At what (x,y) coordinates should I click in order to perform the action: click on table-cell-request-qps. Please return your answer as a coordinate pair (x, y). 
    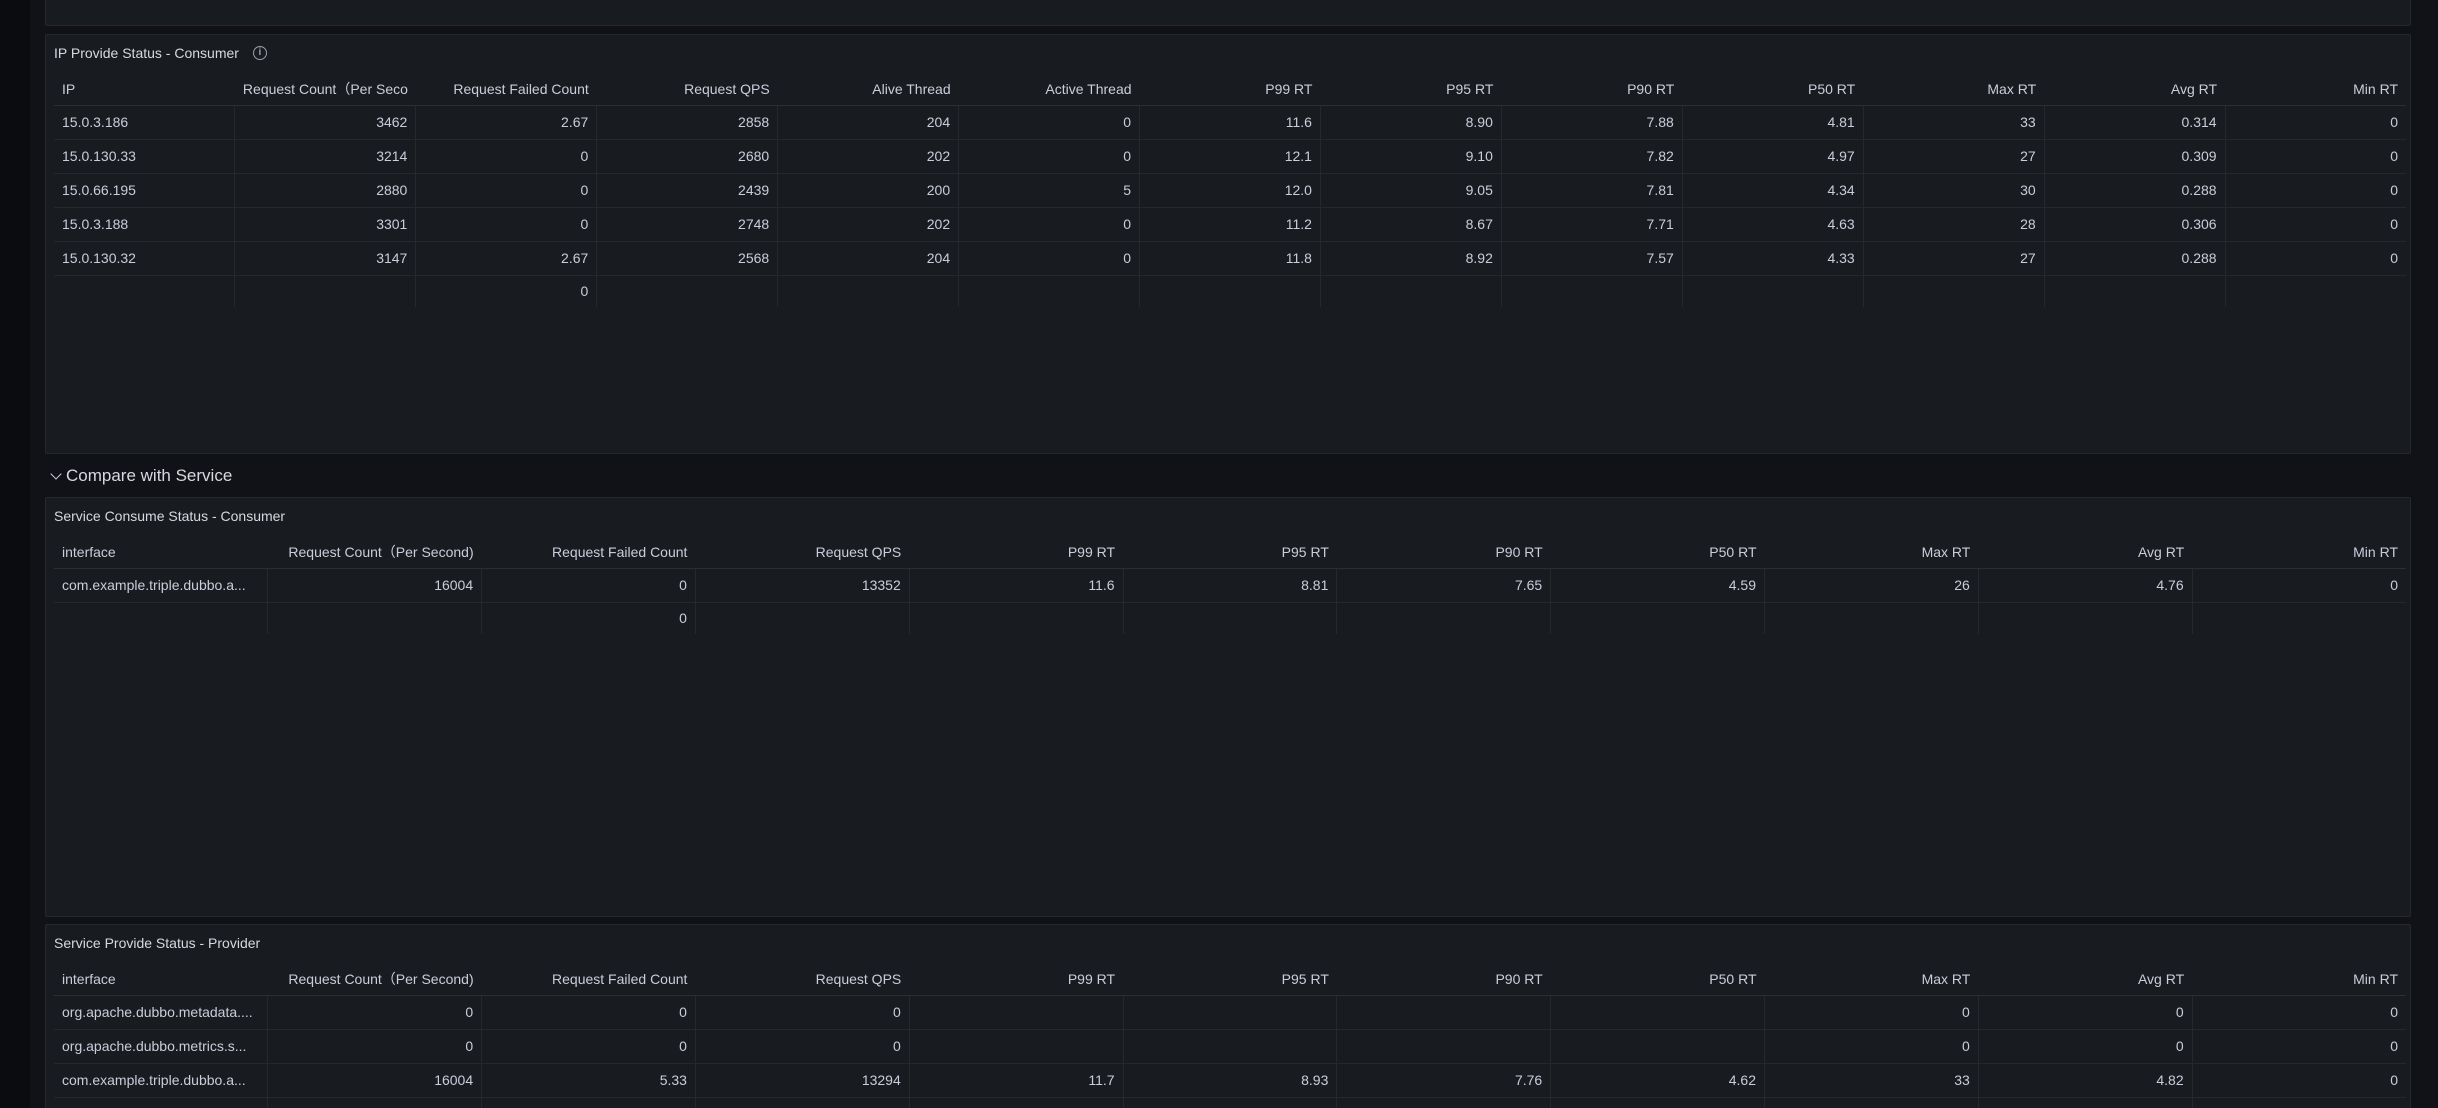
    Looking at the image, I should click on (802, 1102).